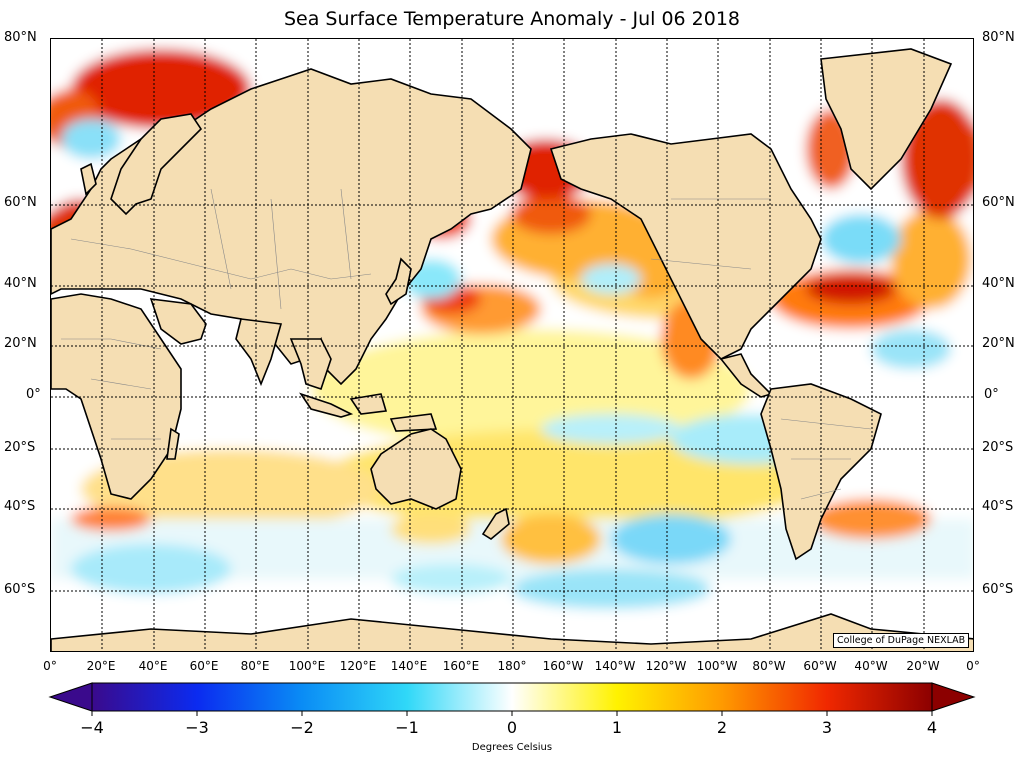 Image resolution: width=1024 pixels, height=768 pixels. What do you see at coordinates (153, 666) in the screenshot?
I see `lon-label: 40°E` at bounding box center [153, 666].